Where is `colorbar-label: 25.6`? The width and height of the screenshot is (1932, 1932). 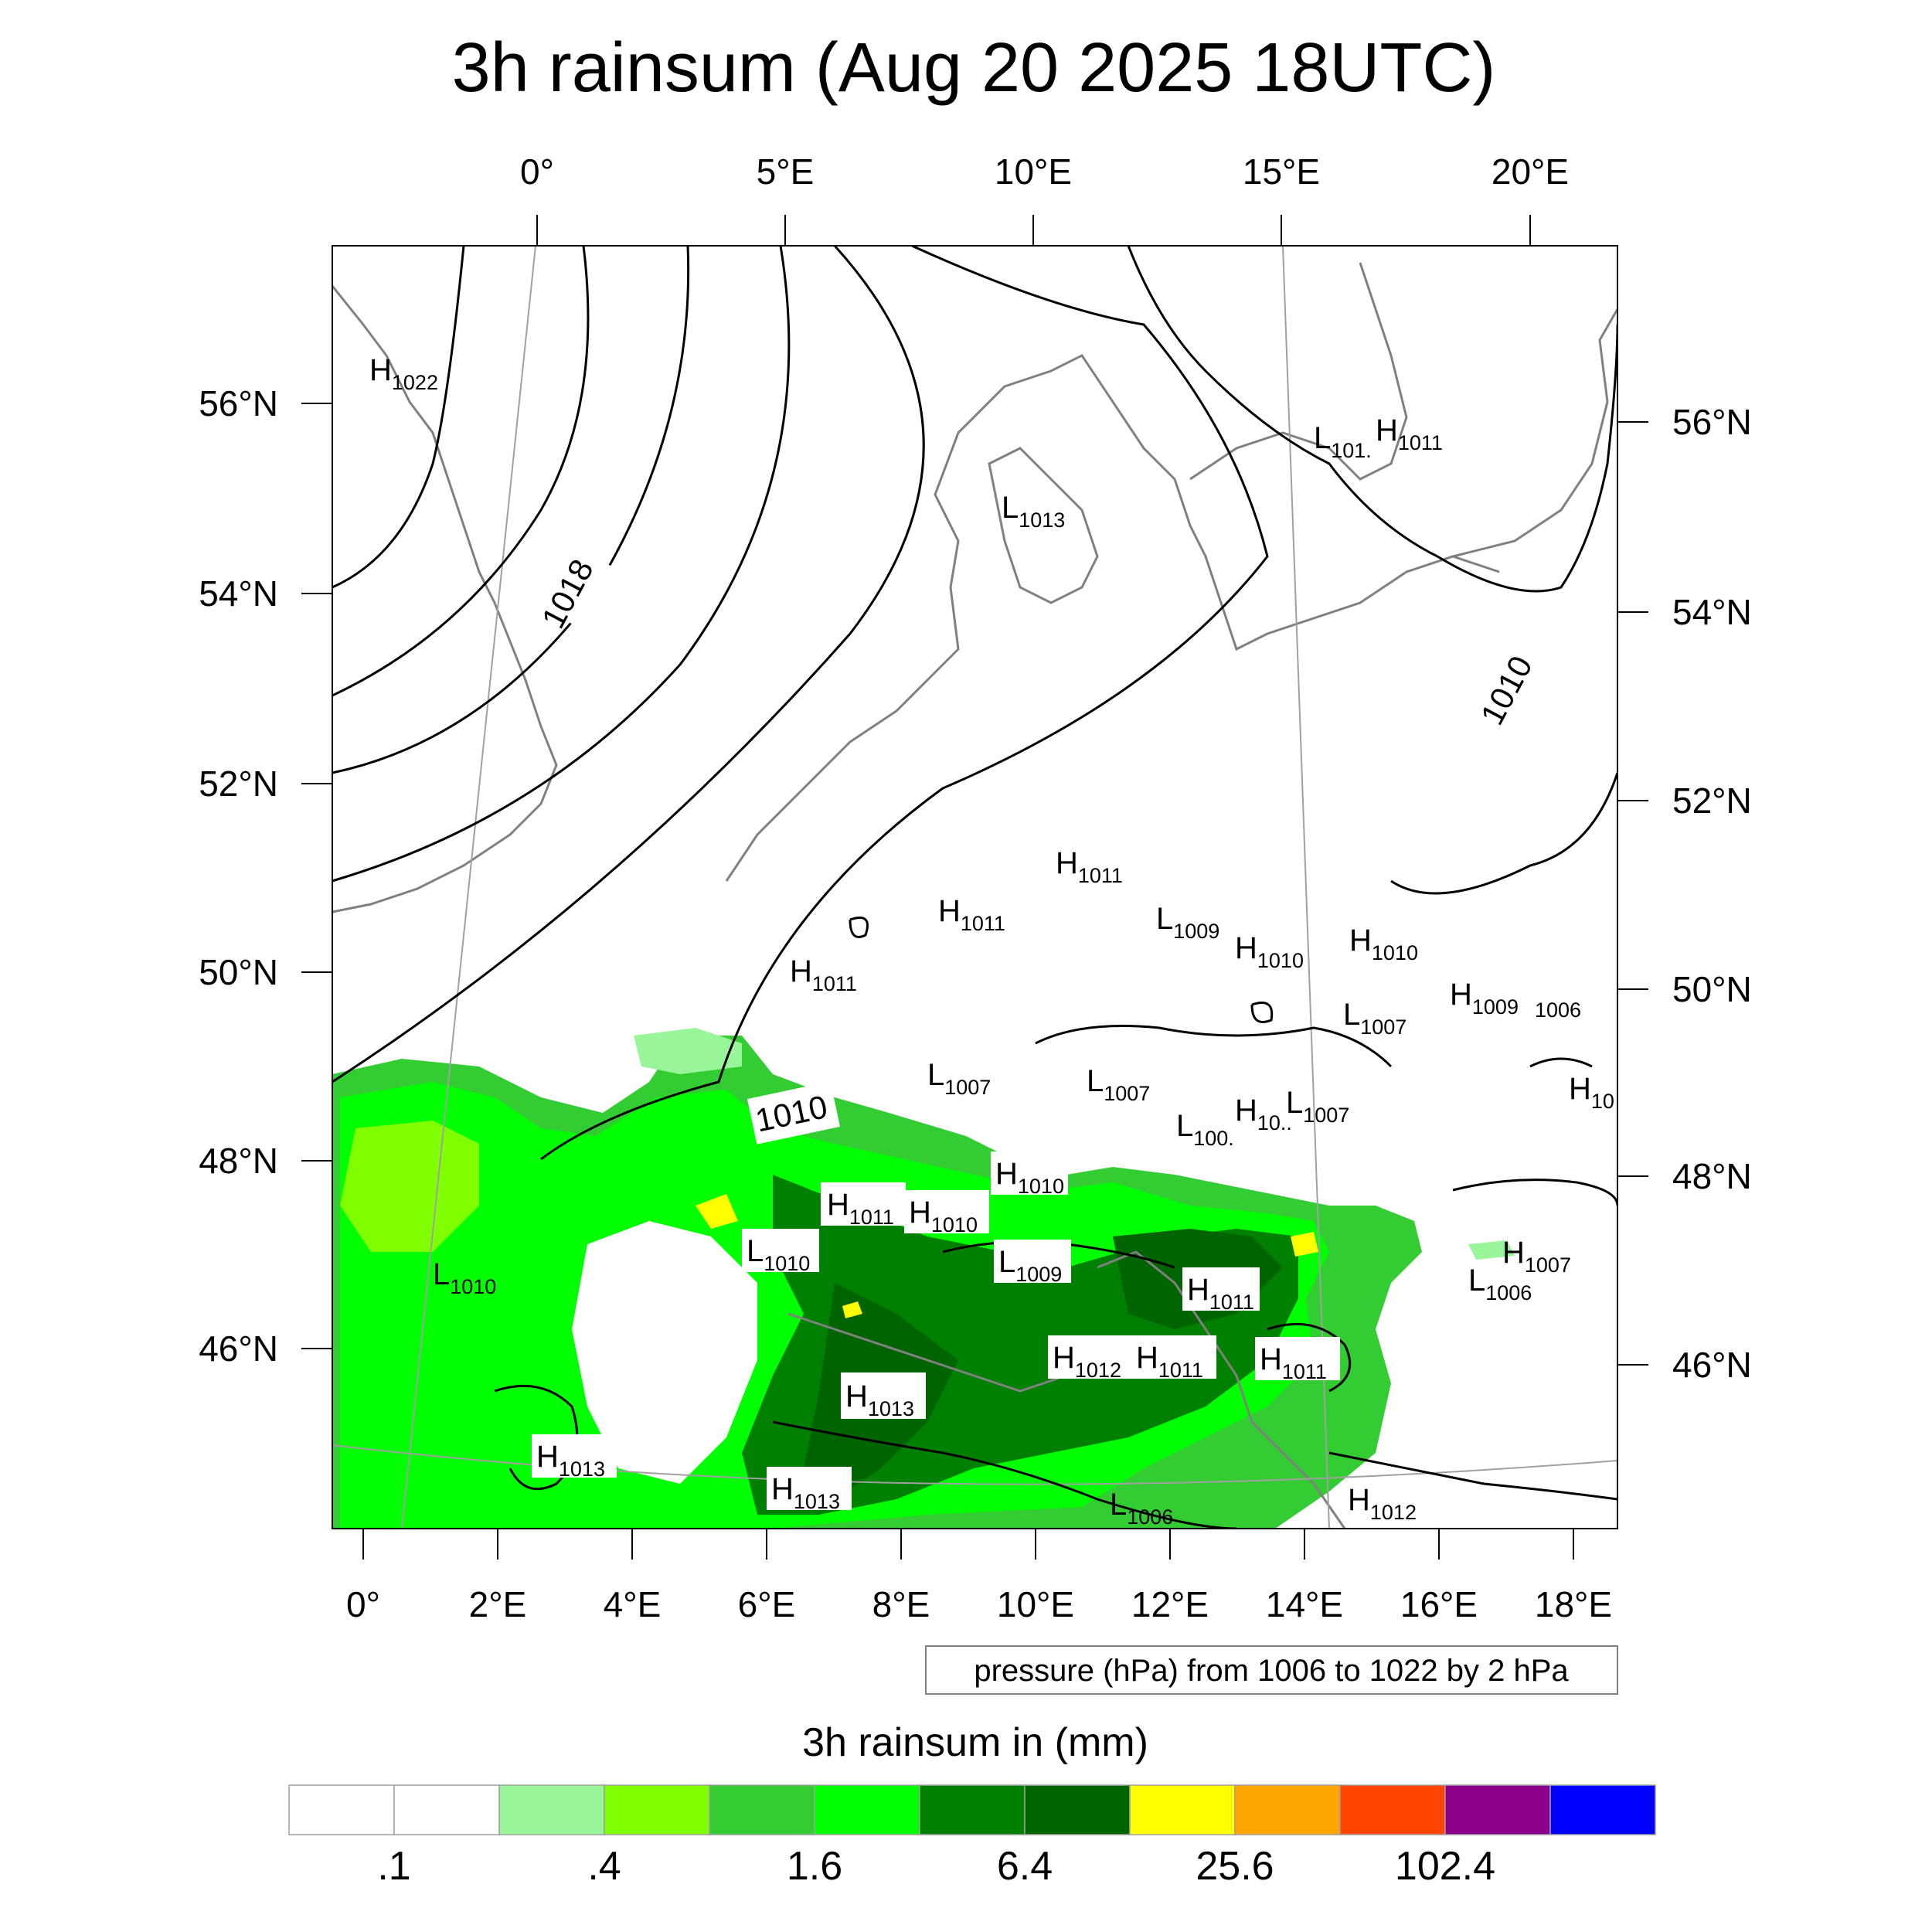
colorbar-label: 25.6 is located at coordinates (1235, 1867).